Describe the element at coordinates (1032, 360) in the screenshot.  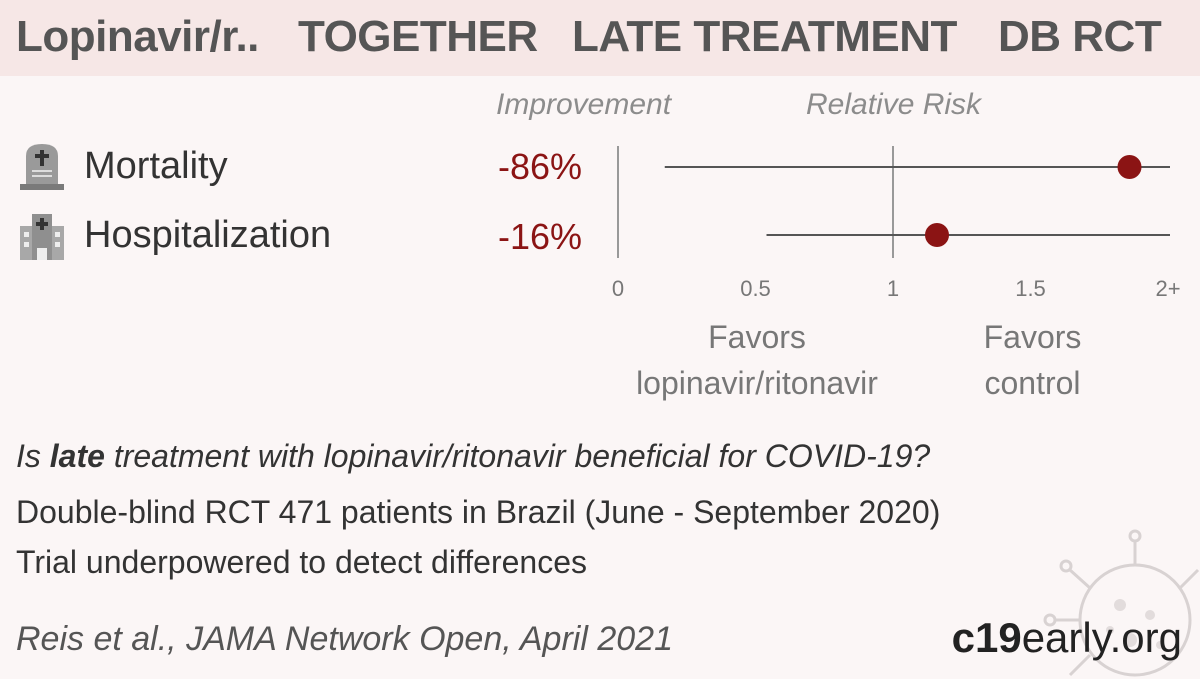
I see `favors-control: Favors control` at that location.